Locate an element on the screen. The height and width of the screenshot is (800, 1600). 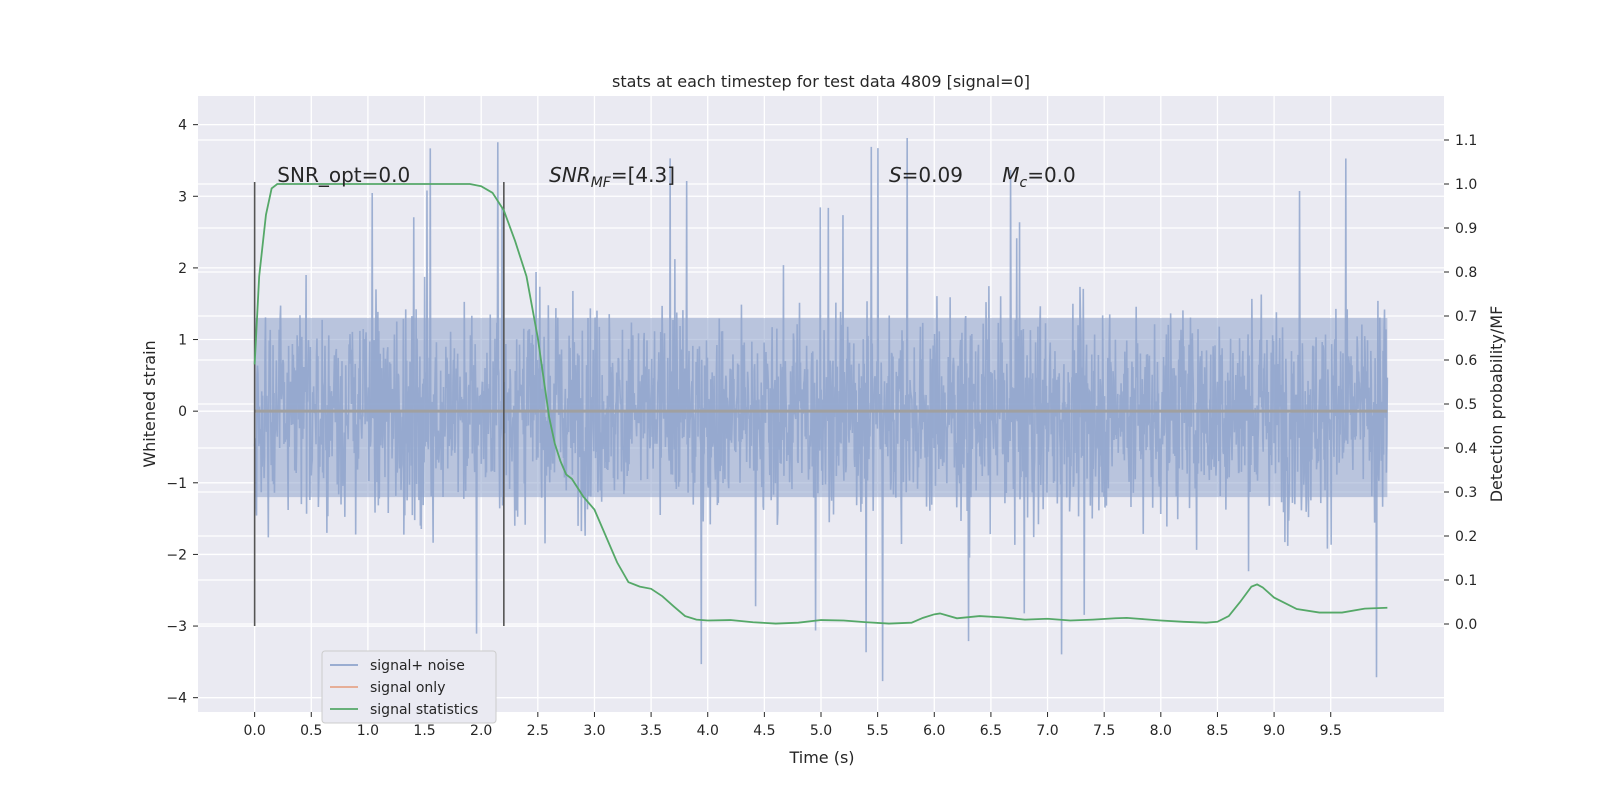
x-tick-label: 2.5 is located at coordinates (538, 731).